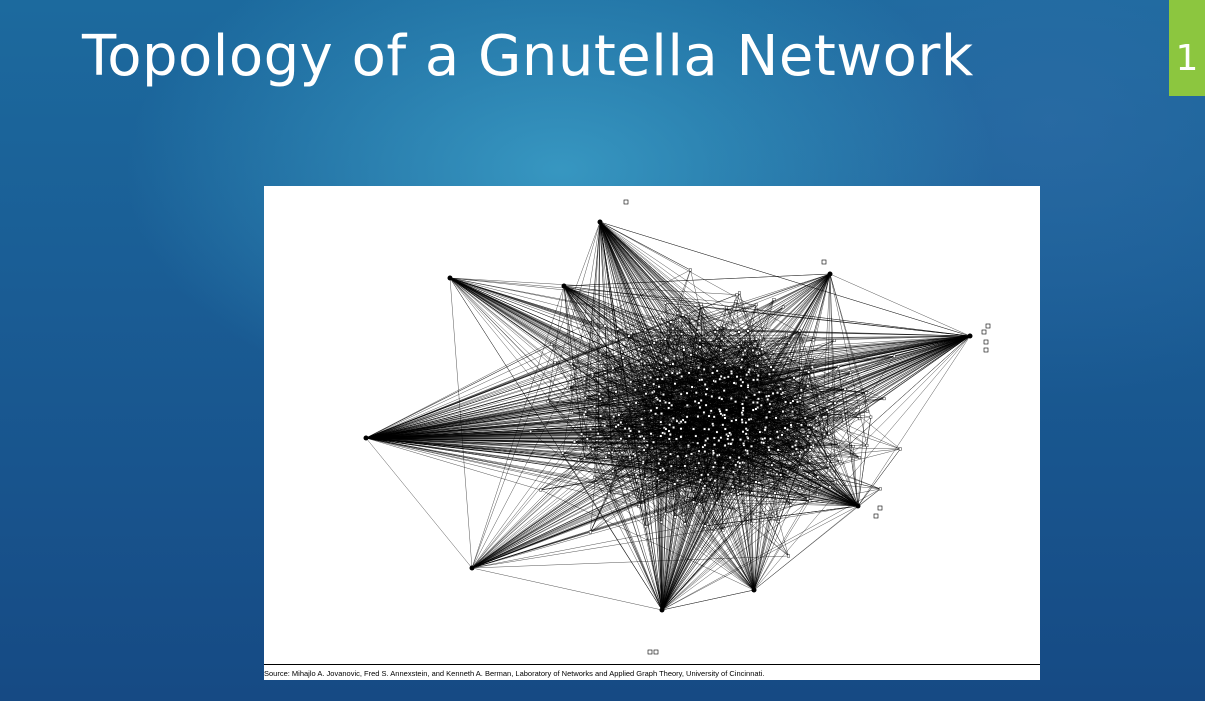 This screenshot has width=1205, height=701. I want to click on slide-number-box: 1, so click(1187, 48).